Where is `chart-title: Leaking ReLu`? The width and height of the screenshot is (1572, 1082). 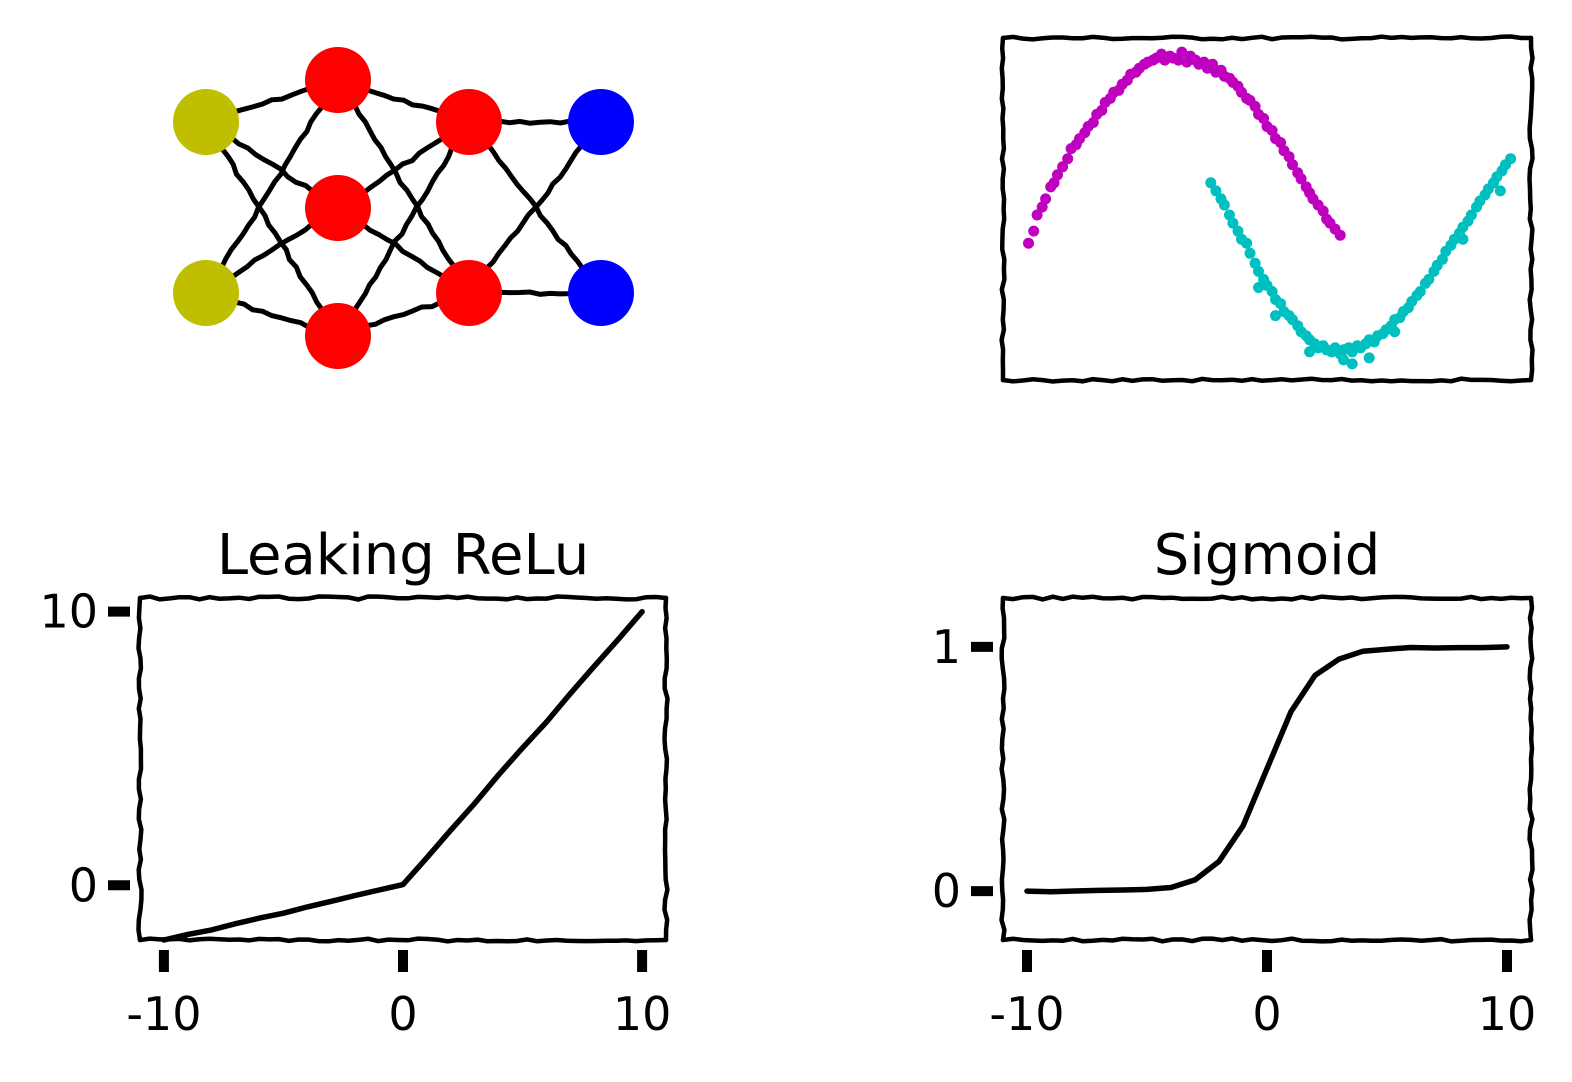
chart-title: Leaking ReLu is located at coordinates (403, 555).